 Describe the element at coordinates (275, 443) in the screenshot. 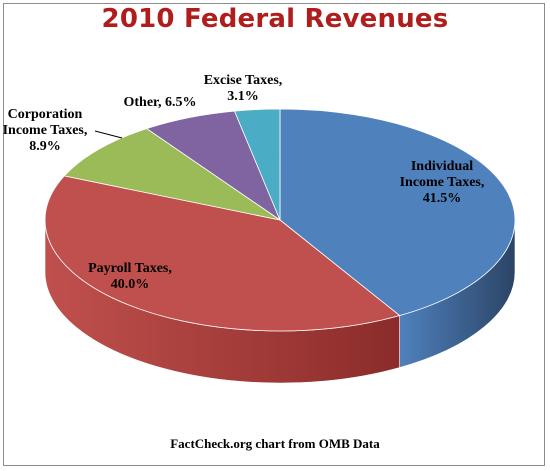

I see `chart-source: FactCheck.org chart from OMB Data` at that location.